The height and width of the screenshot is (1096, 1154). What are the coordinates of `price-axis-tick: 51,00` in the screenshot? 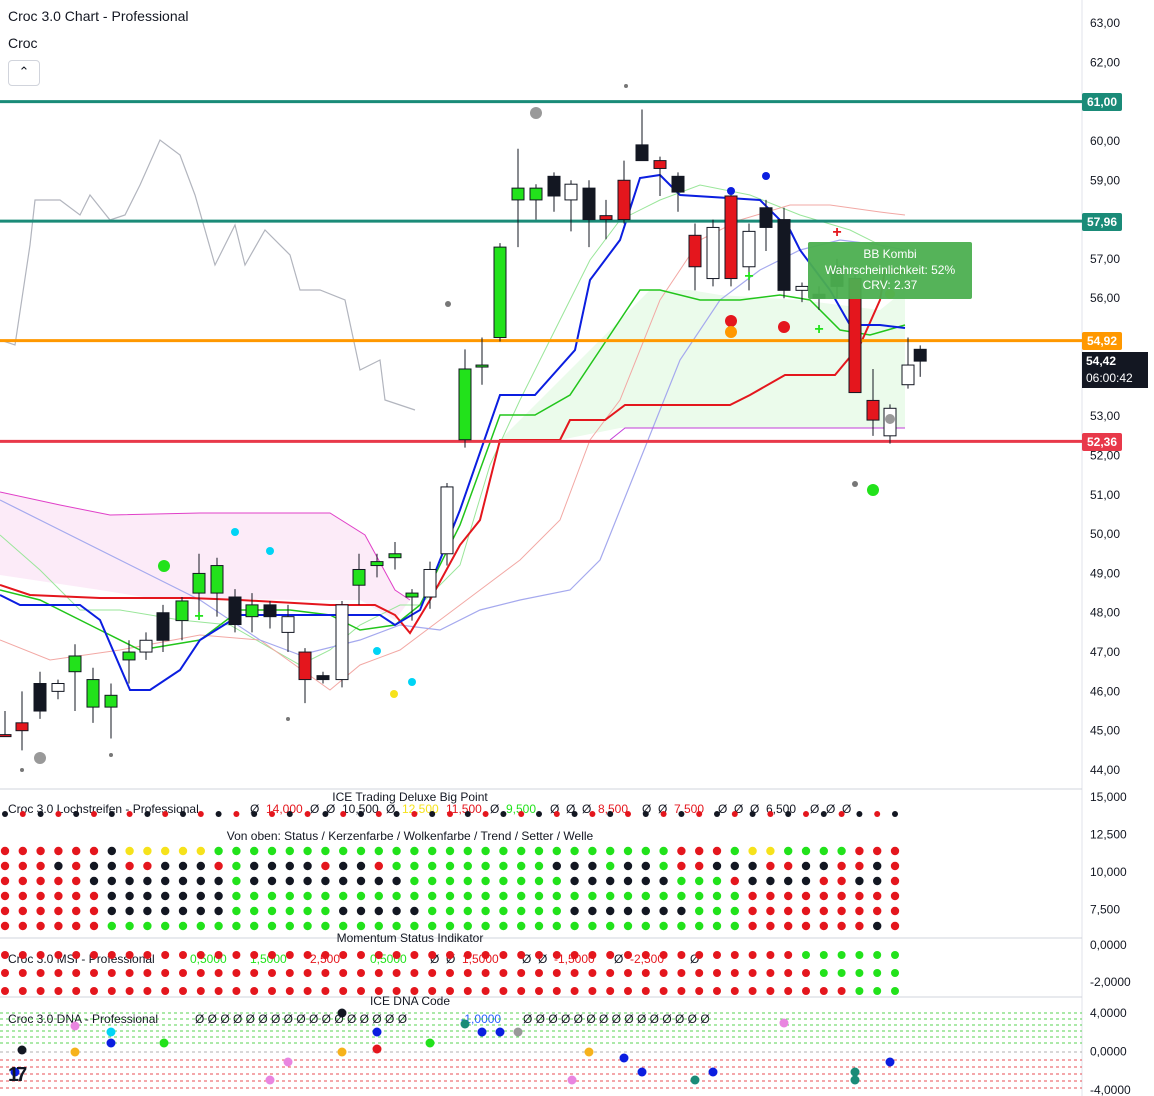 It's located at (1105, 495).